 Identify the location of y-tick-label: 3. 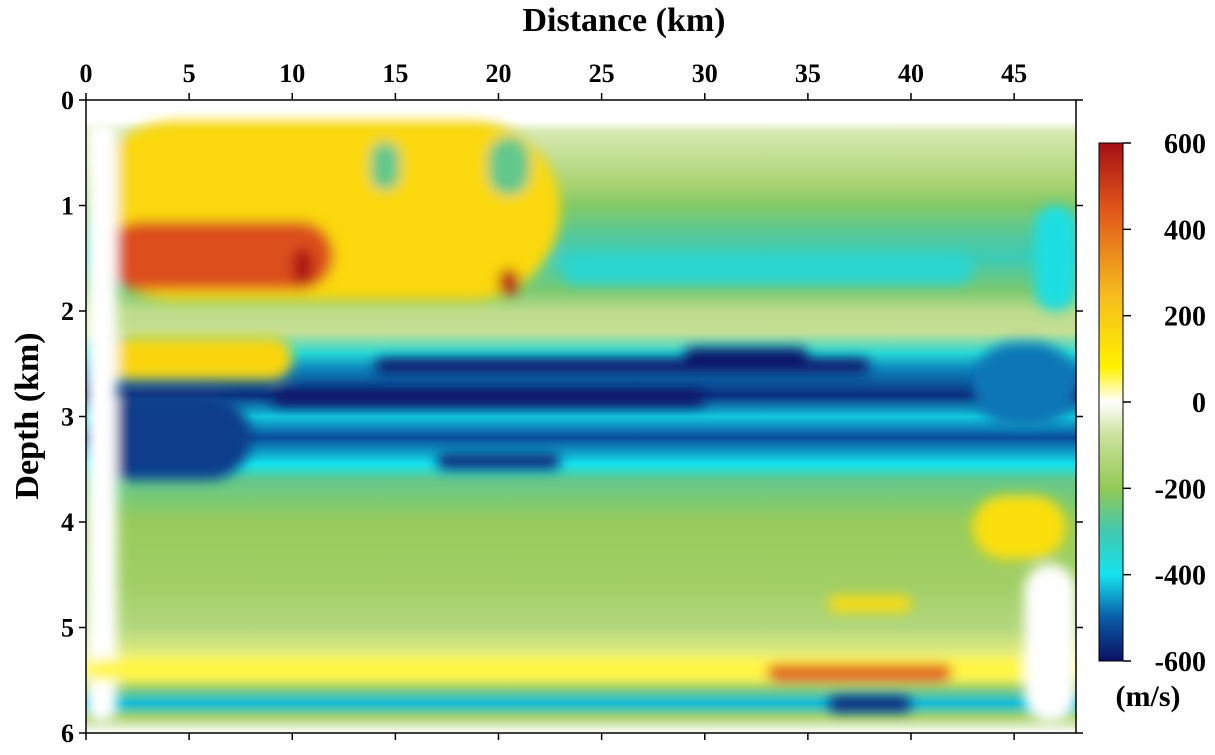
(67, 417).